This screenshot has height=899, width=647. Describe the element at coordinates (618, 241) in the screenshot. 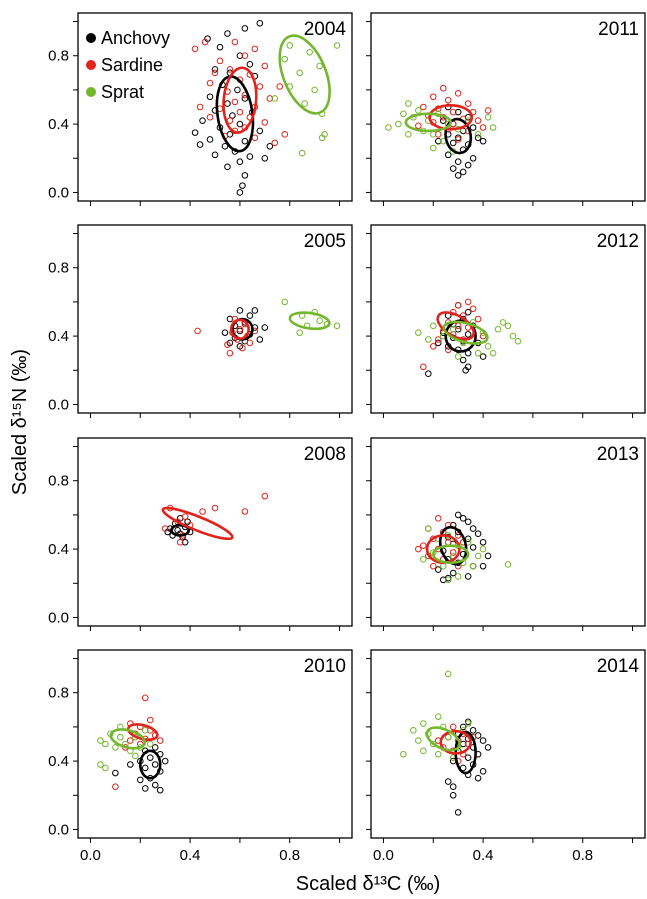

I see `panel-year-label: 2012` at that location.